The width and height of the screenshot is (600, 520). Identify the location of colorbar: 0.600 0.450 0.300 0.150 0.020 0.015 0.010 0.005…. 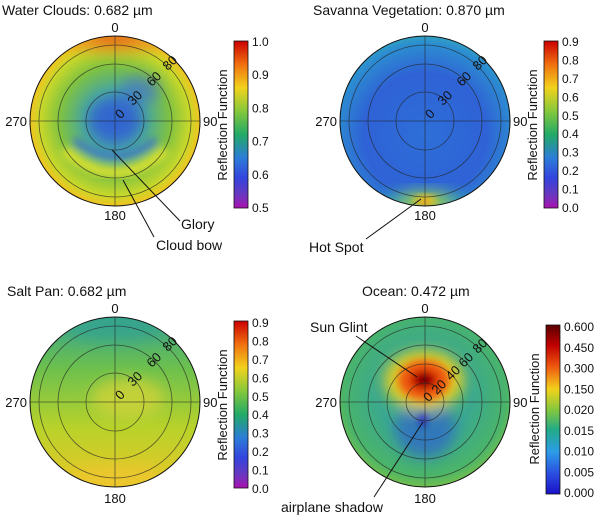
(560, 410).